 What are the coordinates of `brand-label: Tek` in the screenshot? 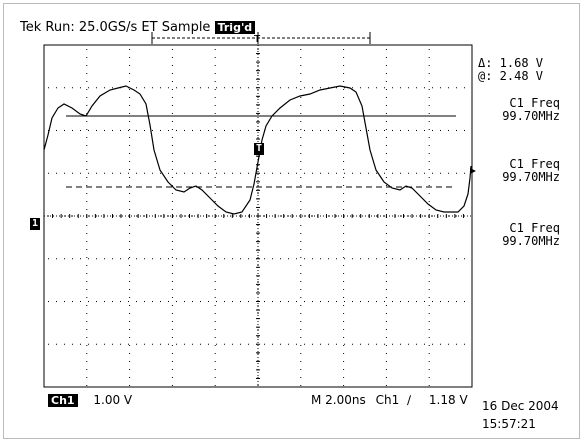 It's located at (31, 27).